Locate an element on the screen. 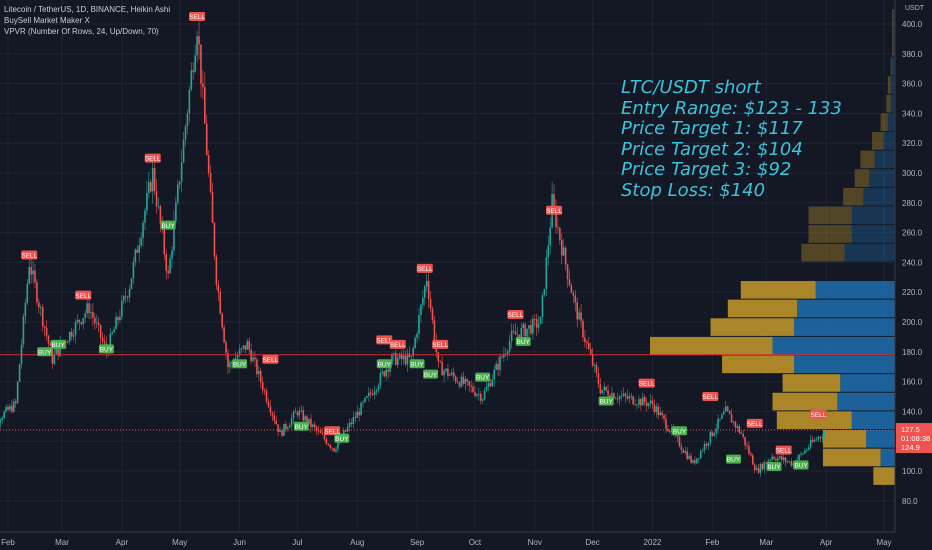 This screenshot has width=932, height=550. last-price-value: 127.5 is located at coordinates (910, 429).